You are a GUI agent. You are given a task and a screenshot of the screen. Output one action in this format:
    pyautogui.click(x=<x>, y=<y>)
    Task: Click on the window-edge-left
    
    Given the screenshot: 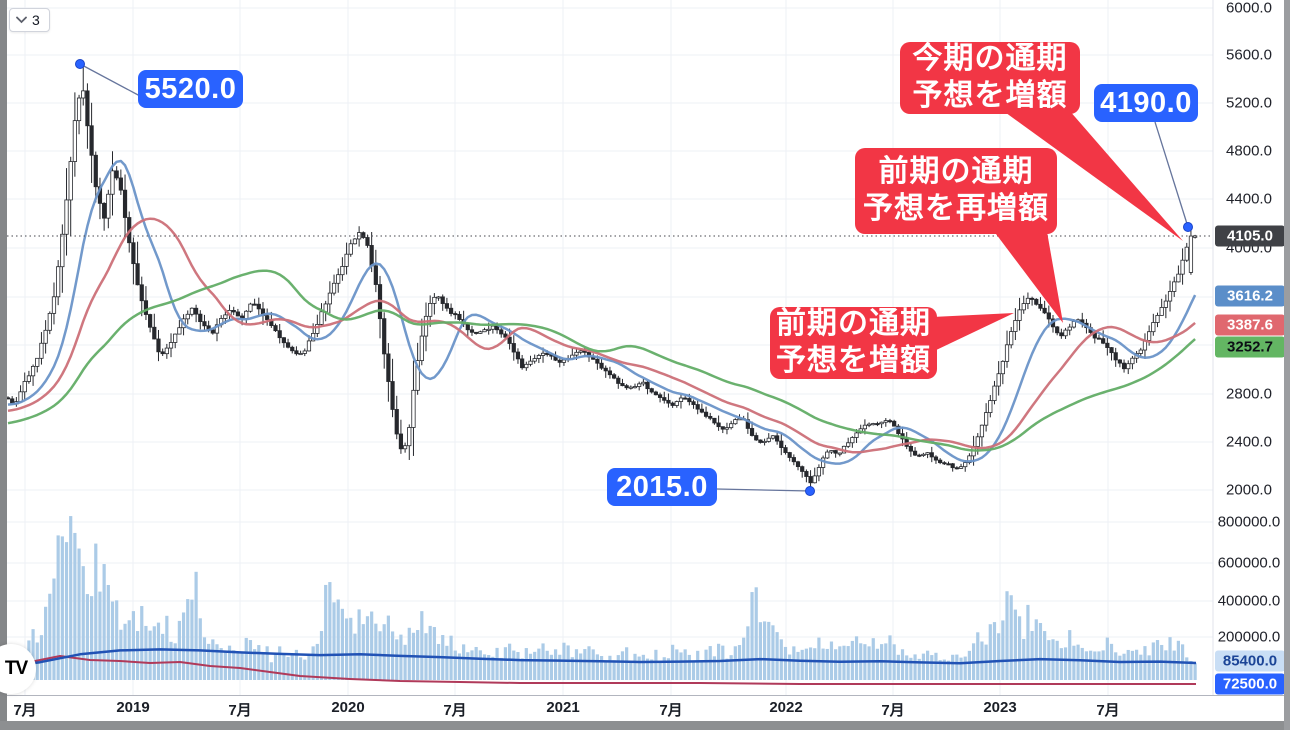 What is the action you would take?
    pyautogui.click(x=3, y=365)
    